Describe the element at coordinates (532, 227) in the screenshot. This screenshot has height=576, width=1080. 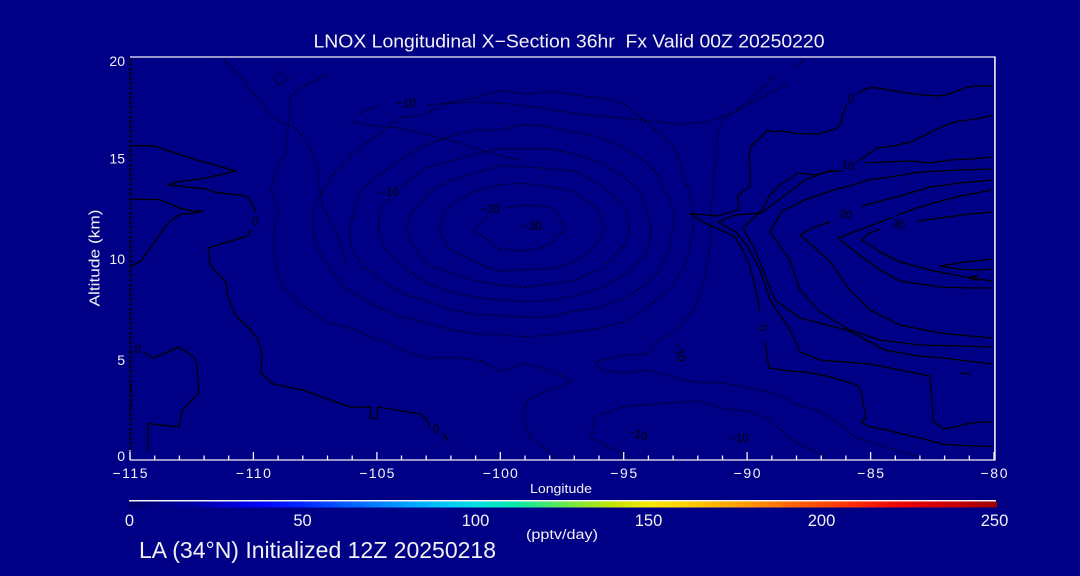
I see `svg-text: −30` at that location.